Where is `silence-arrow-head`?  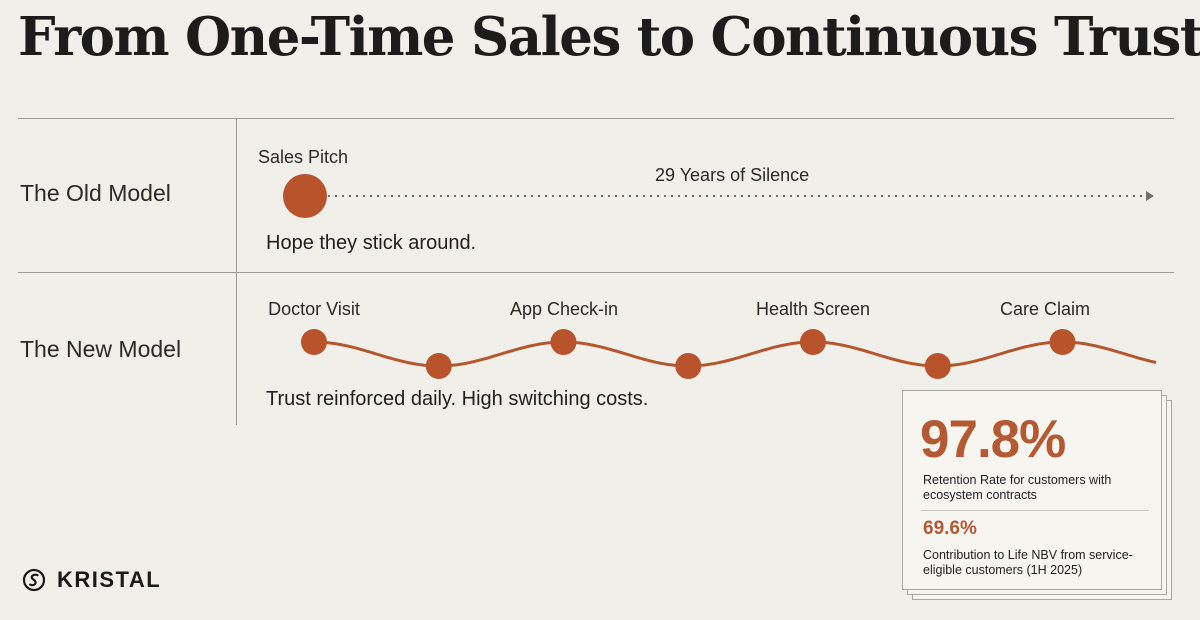 silence-arrow-head is located at coordinates (1150, 196).